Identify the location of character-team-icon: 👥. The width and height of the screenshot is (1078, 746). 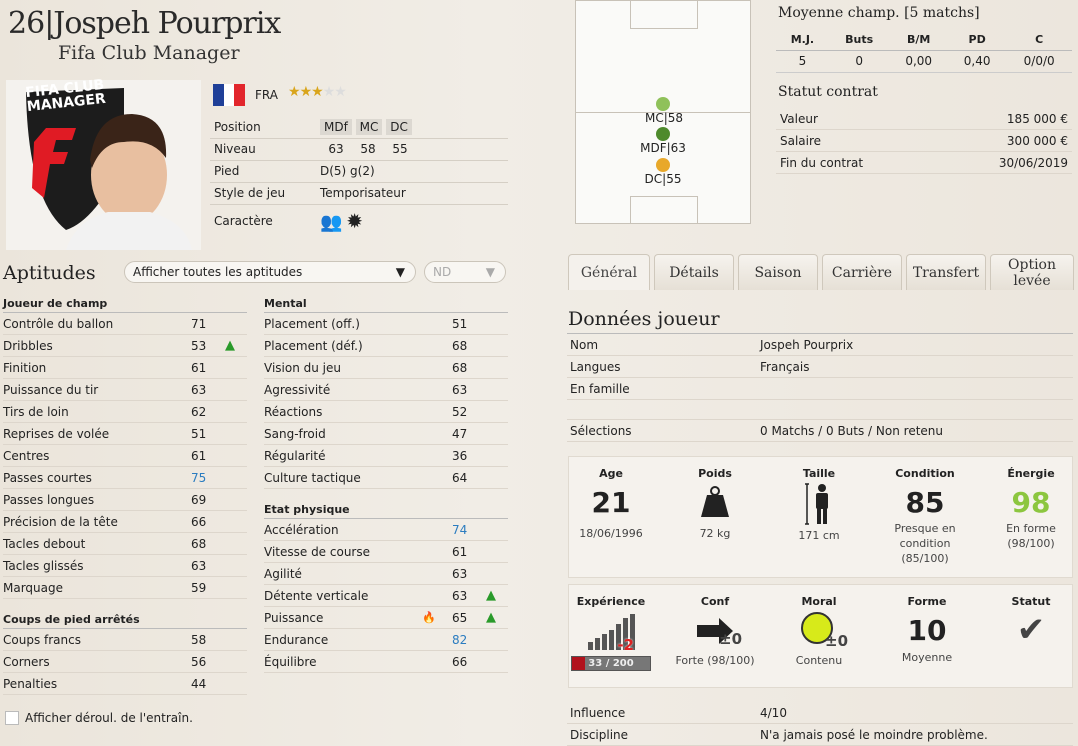
(331, 223).